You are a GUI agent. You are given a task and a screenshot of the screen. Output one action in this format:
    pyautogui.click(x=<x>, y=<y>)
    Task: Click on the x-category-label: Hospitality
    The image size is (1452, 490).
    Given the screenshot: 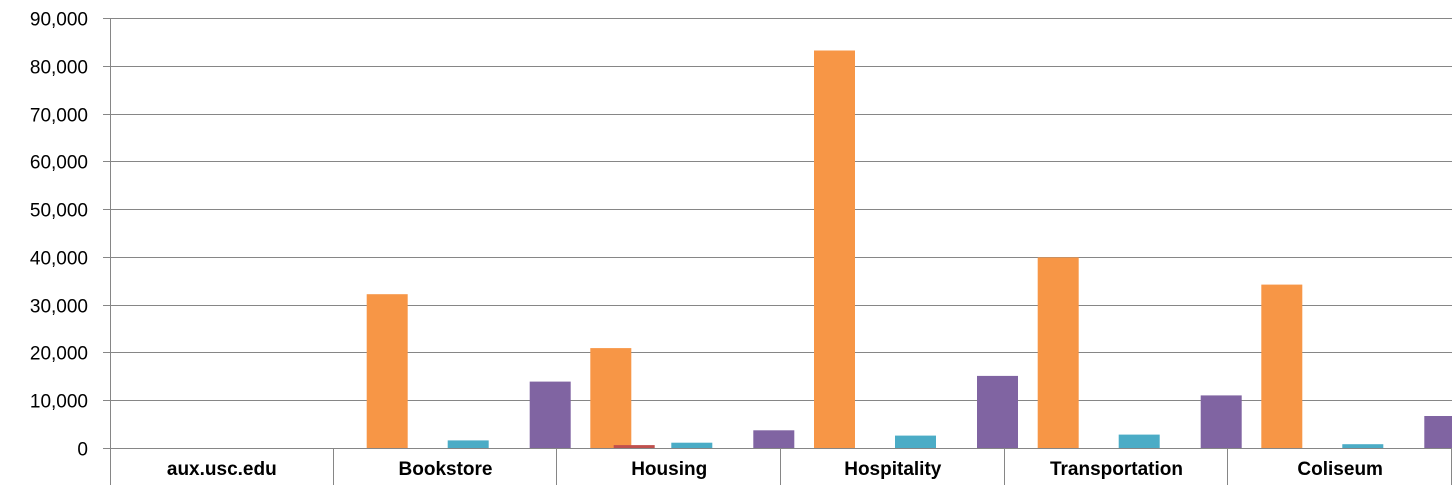 What is the action you would take?
    pyautogui.click(x=893, y=469)
    